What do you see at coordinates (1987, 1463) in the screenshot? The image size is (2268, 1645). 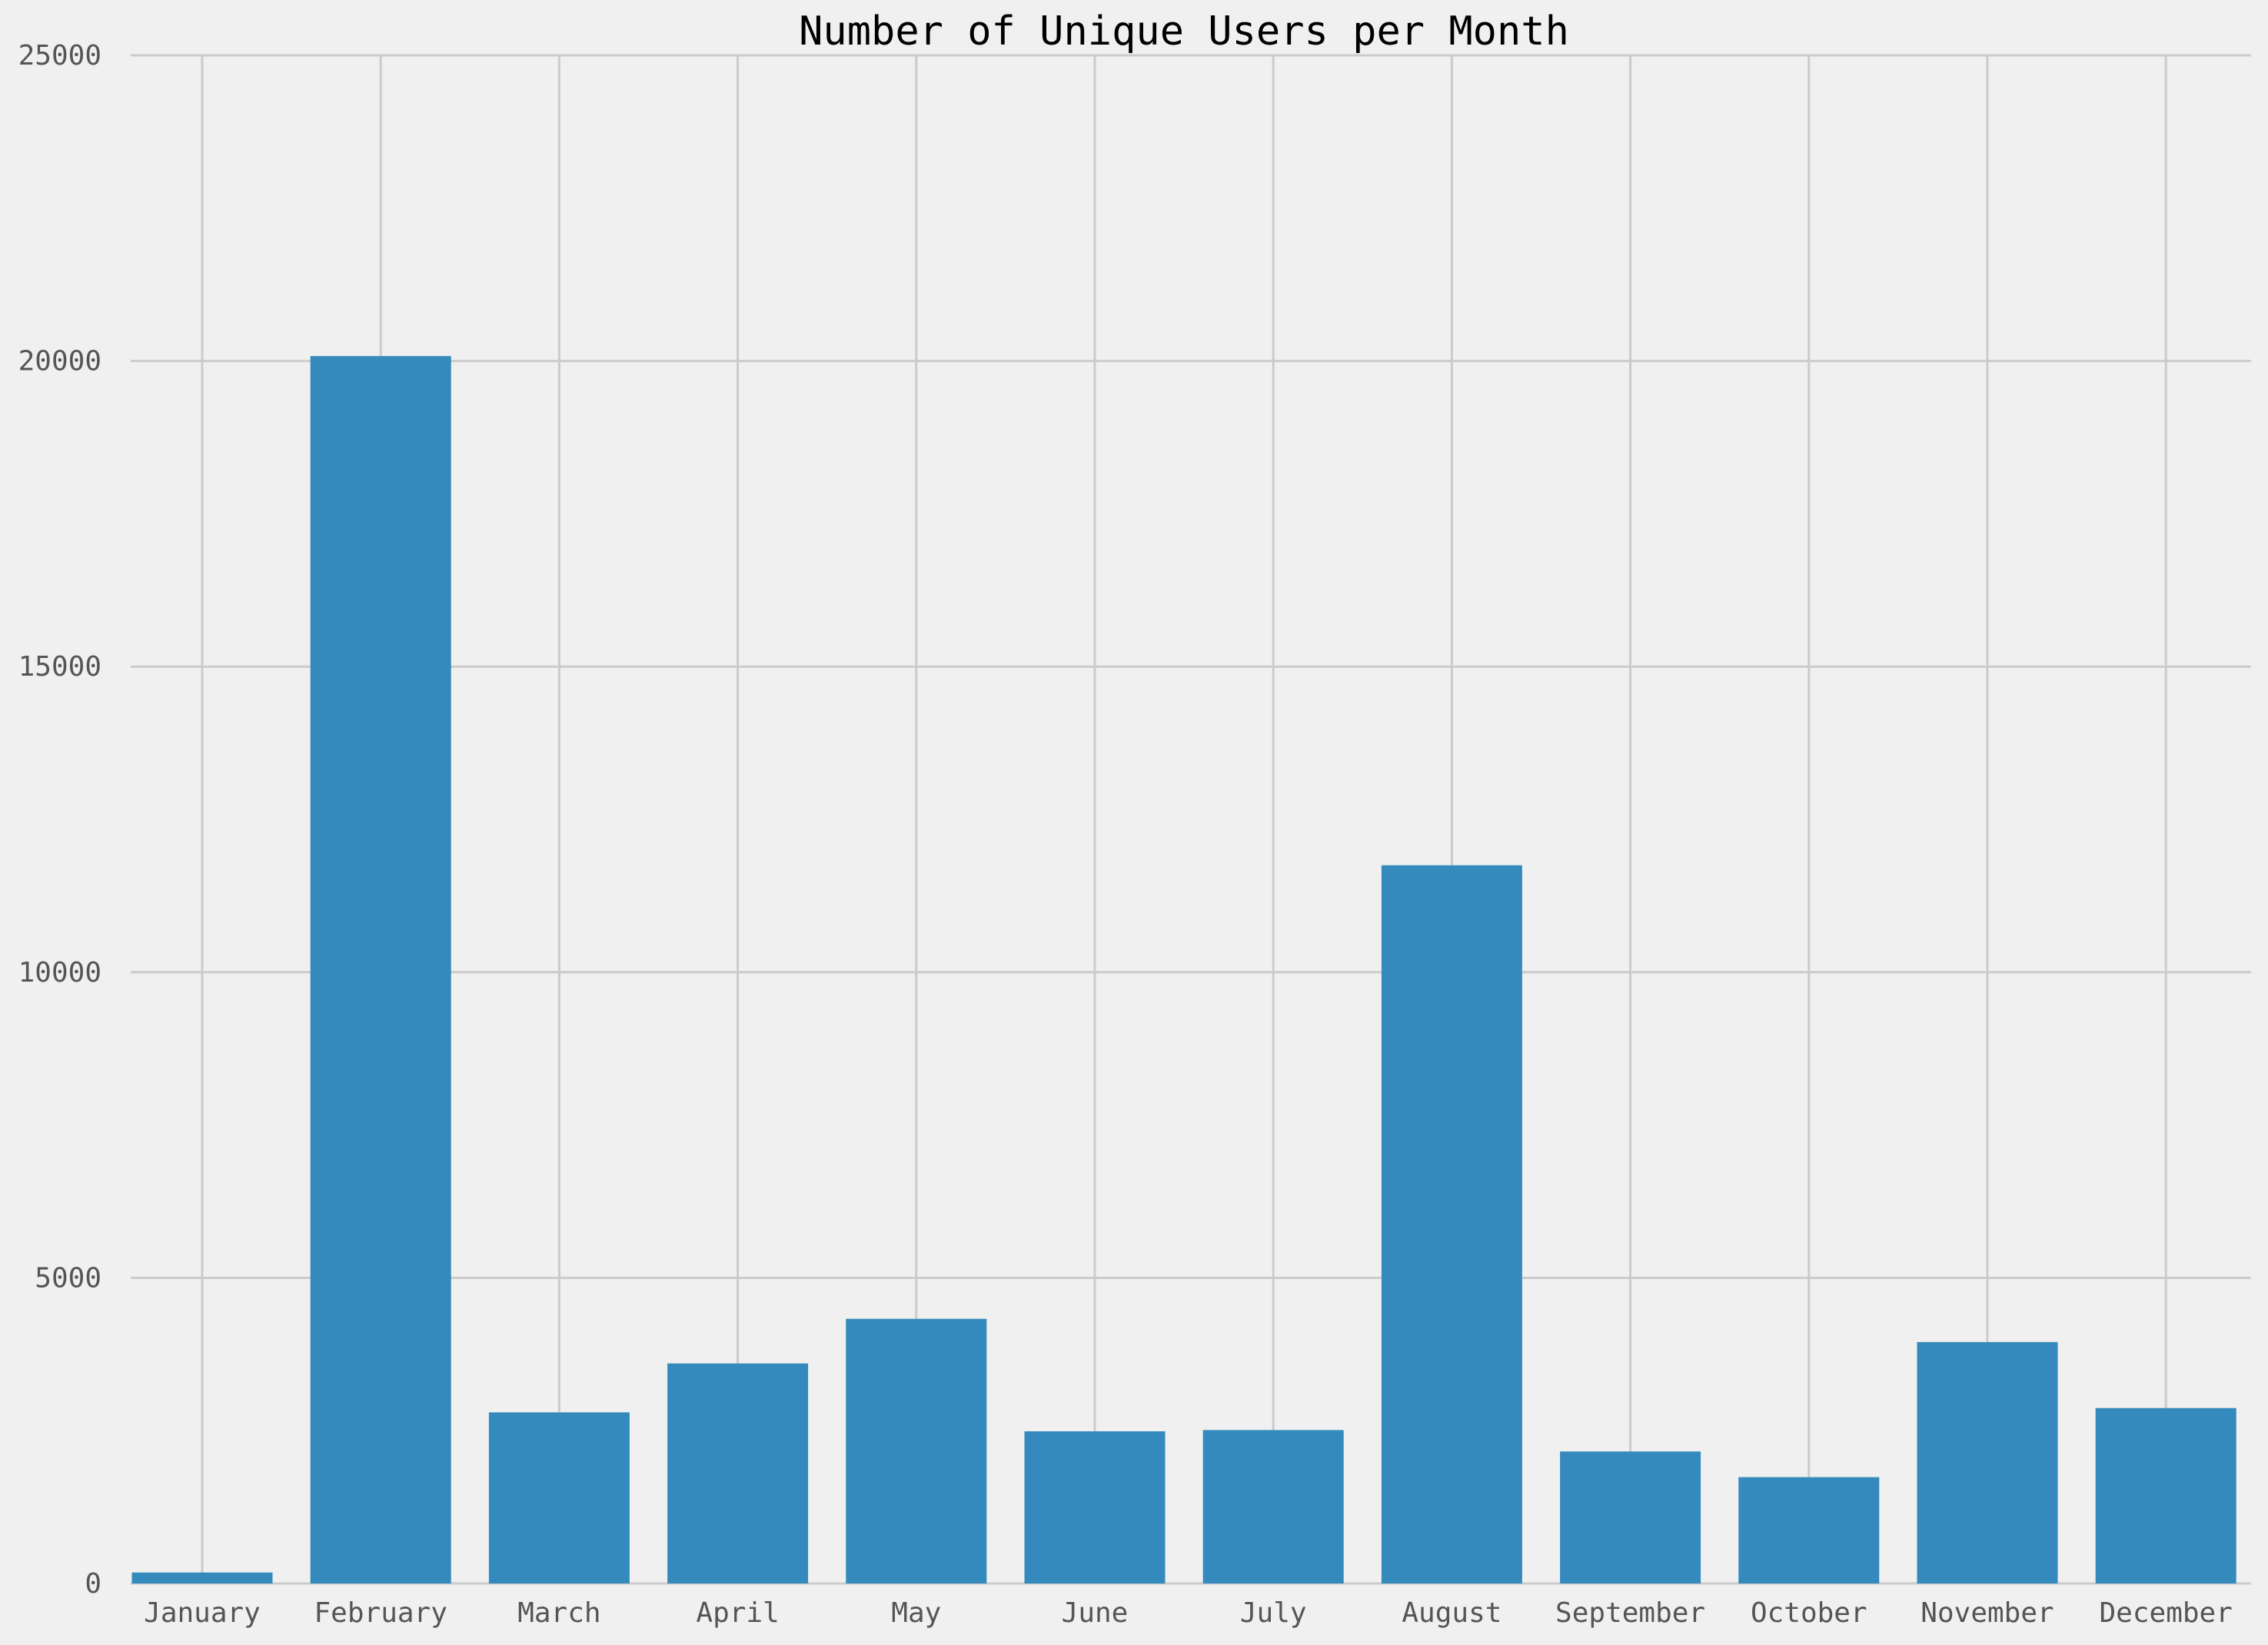 I see `bar-november` at bounding box center [1987, 1463].